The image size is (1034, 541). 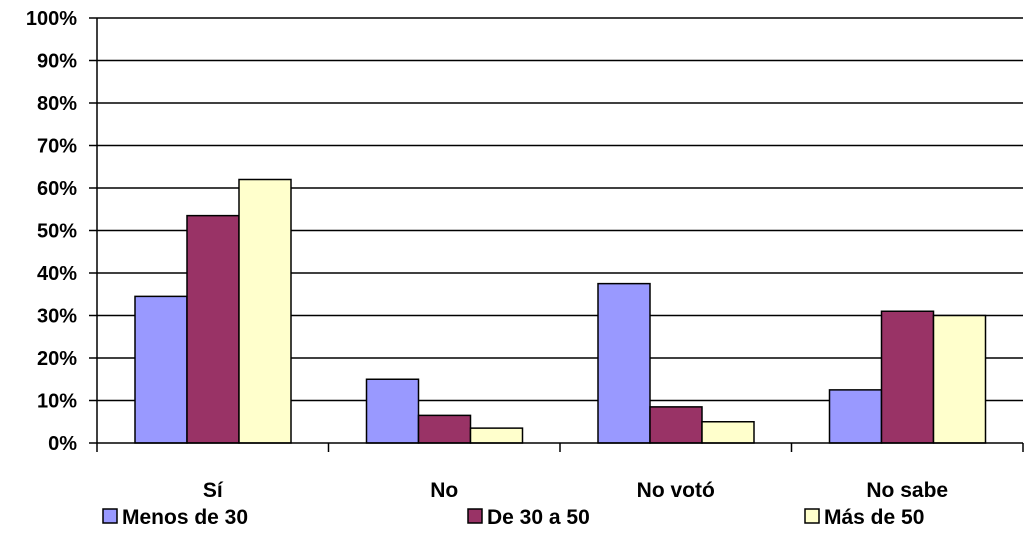 What do you see at coordinates (57, 62) in the screenshot?
I see `y-tick-label: 90%` at bounding box center [57, 62].